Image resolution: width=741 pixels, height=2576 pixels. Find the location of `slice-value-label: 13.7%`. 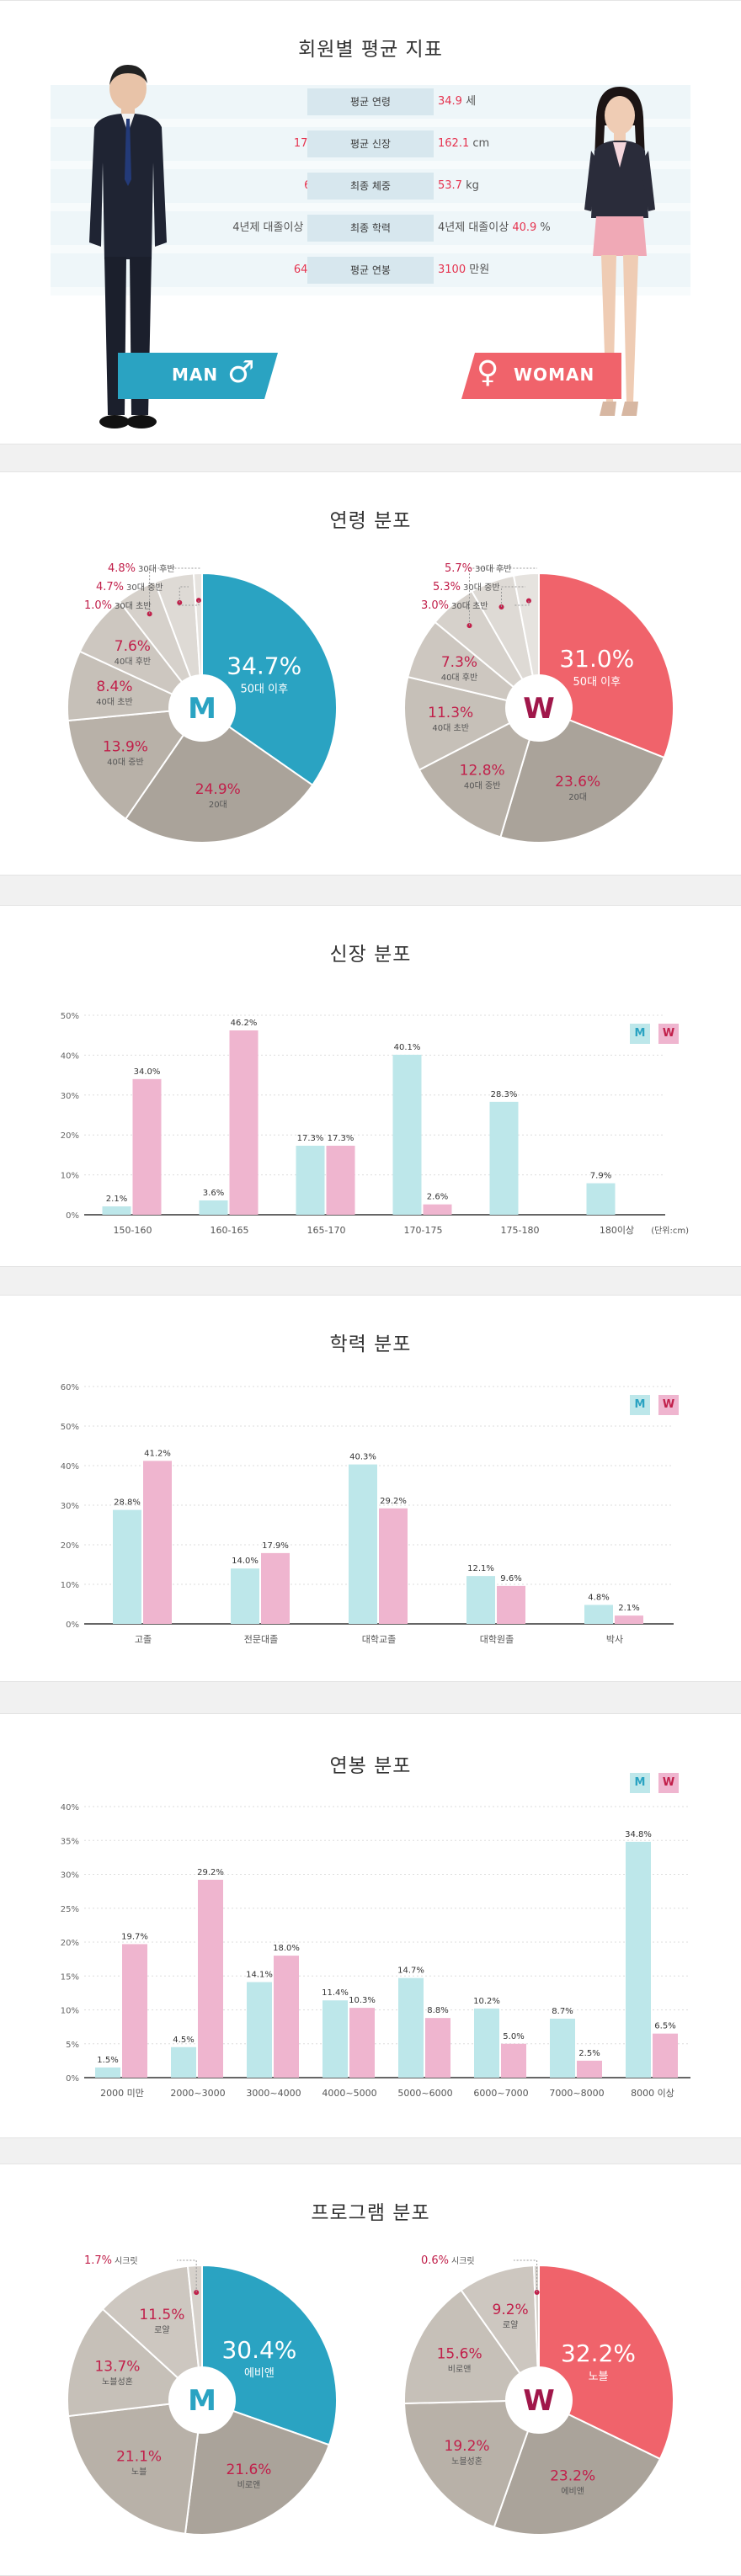

slice-value-label: 13.7% is located at coordinates (117, 2368).